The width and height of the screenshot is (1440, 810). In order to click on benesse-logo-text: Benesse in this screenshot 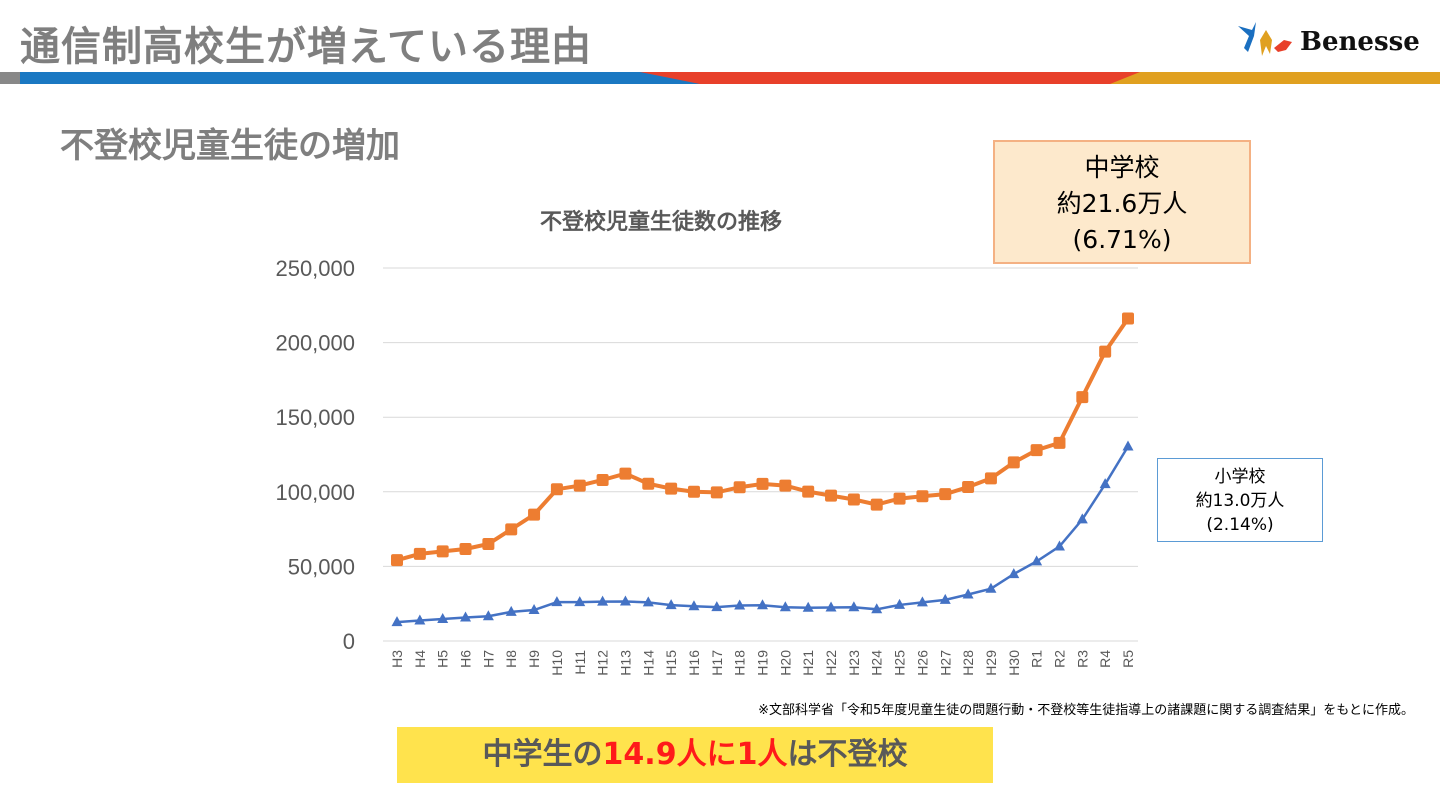, I will do `click(1360, 42)`.